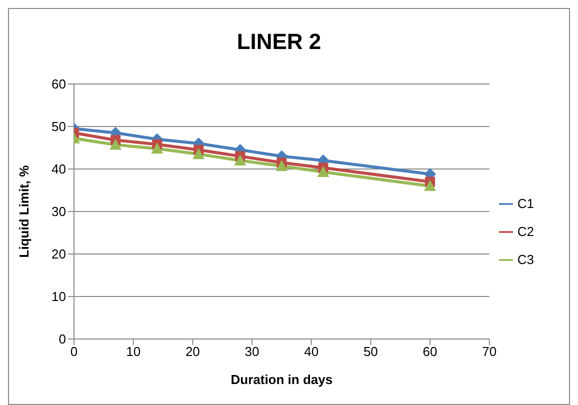 This screenshot has height=405, width=578. Describe the element at coordinates (311, 352) in the screenshot. I see `x-tick-label: 40` at that location.